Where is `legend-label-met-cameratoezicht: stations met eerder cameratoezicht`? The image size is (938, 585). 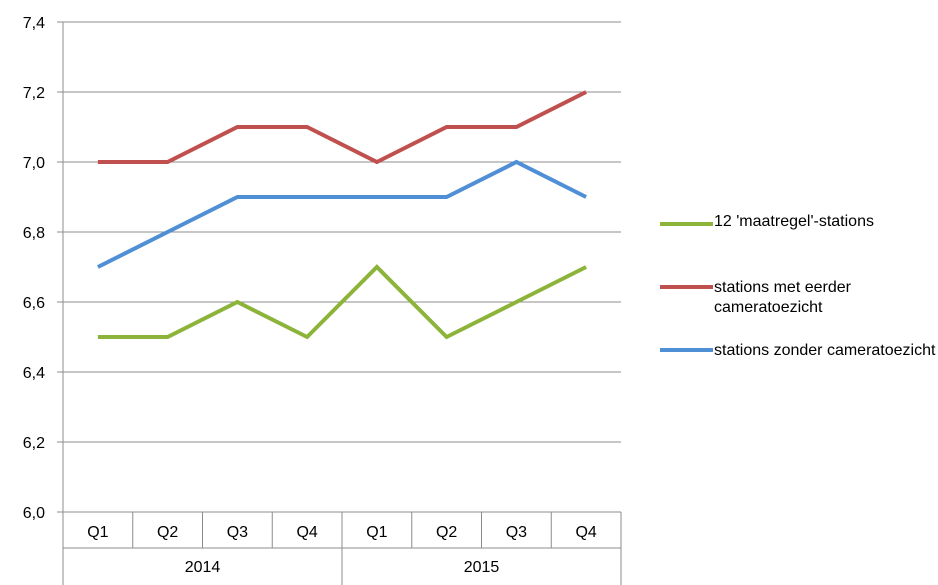 legend-label-met-cameratoezicht: stations met eerder cameratoezicht is located at coordinates (782, 297).